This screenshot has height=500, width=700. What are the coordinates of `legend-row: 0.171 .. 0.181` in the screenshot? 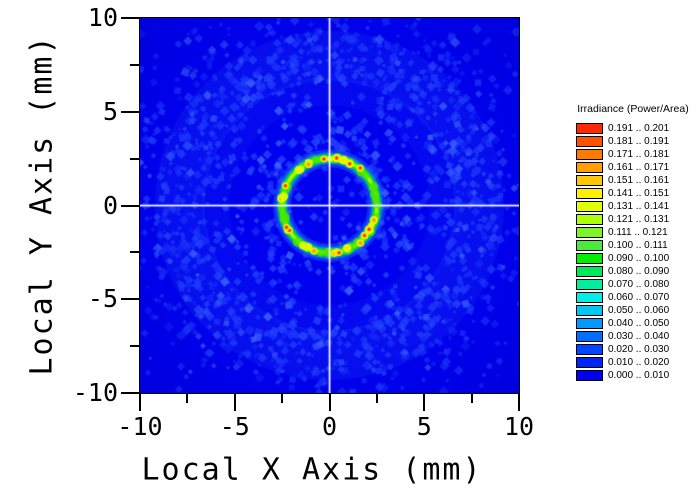 It's located at (638, 154).